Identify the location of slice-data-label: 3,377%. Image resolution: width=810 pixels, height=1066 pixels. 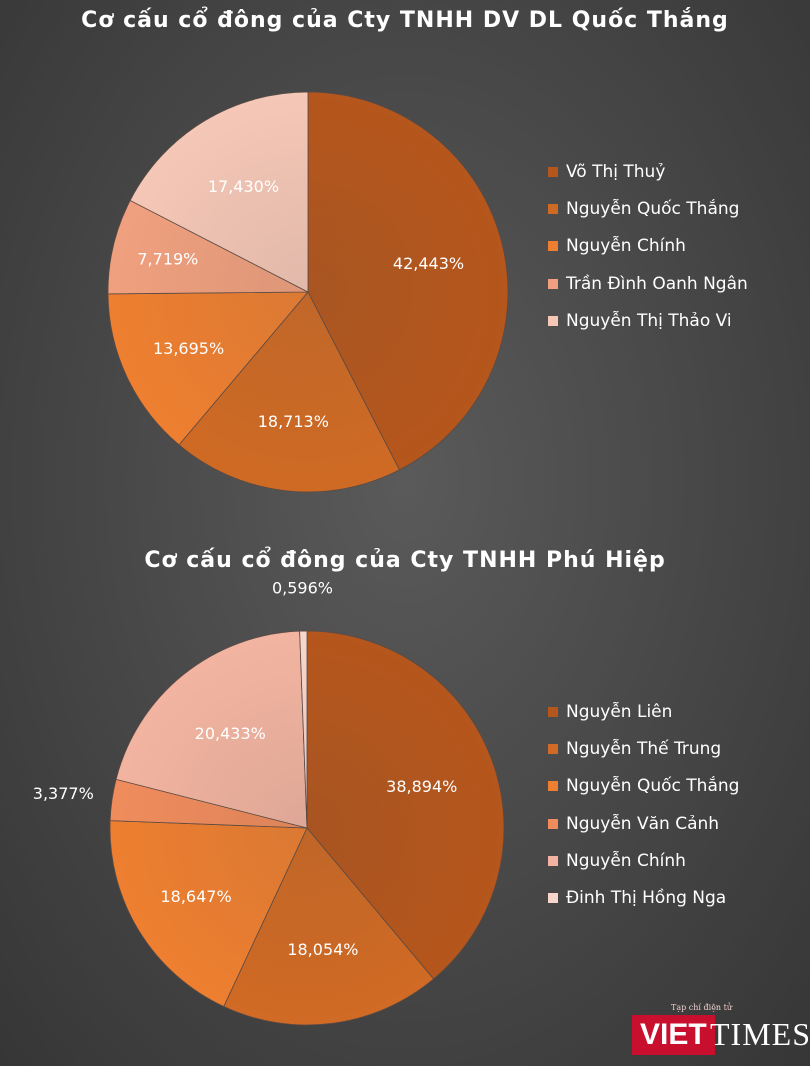
(63, 793).